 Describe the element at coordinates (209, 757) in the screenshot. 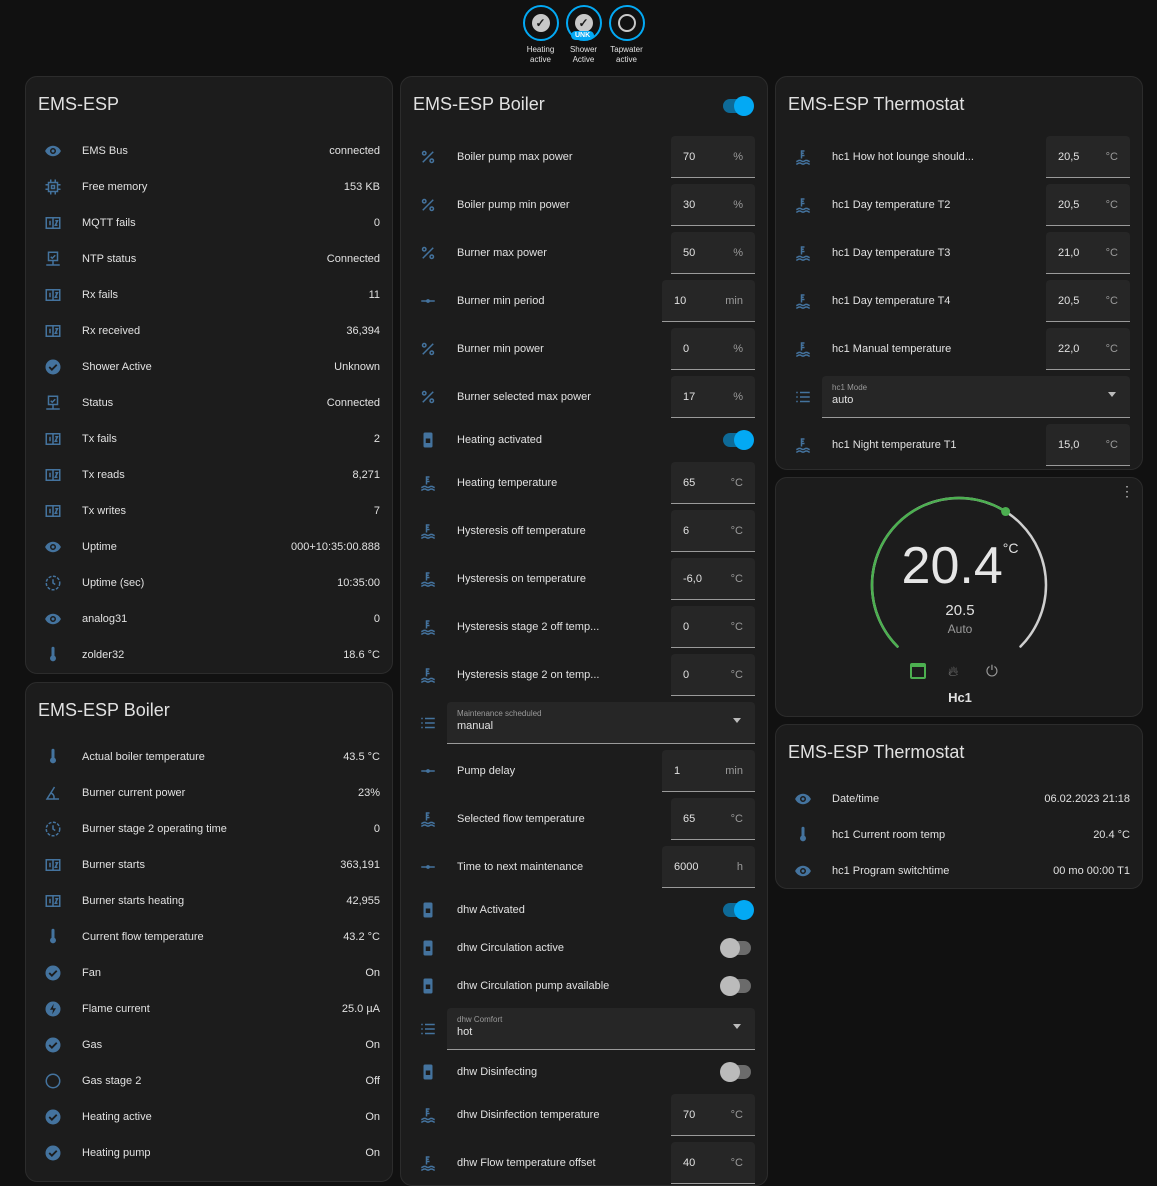

I see `sensor-row-actual-boiler-temperature: Actual boiler temperature 43.5 °C` at that location.